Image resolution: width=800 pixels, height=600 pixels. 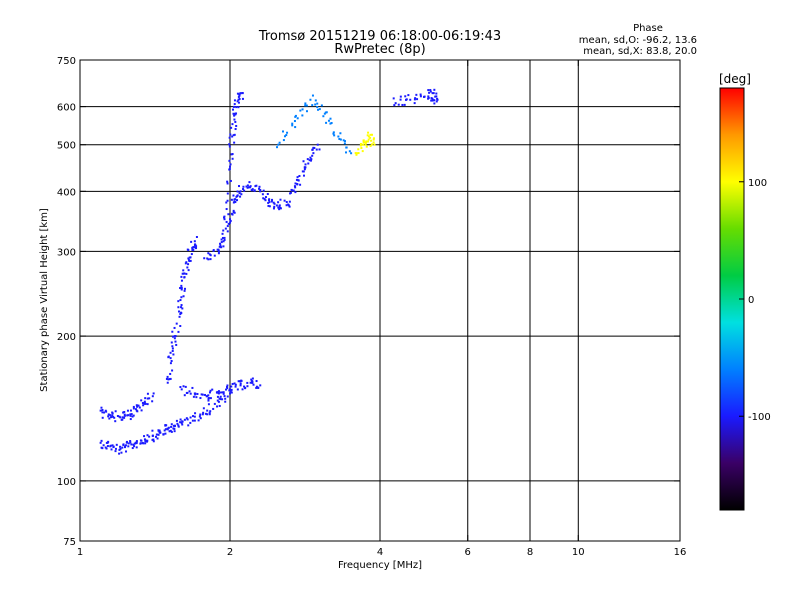 I want to click on colorbar-tick-label: -100, so click(x=759, y=417).